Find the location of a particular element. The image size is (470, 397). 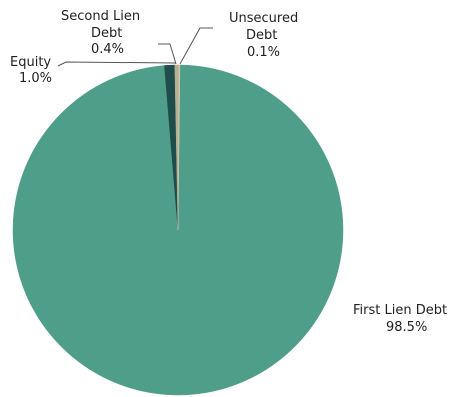

label-equity: Equity 1.0% is located at coordinates (31, 70).